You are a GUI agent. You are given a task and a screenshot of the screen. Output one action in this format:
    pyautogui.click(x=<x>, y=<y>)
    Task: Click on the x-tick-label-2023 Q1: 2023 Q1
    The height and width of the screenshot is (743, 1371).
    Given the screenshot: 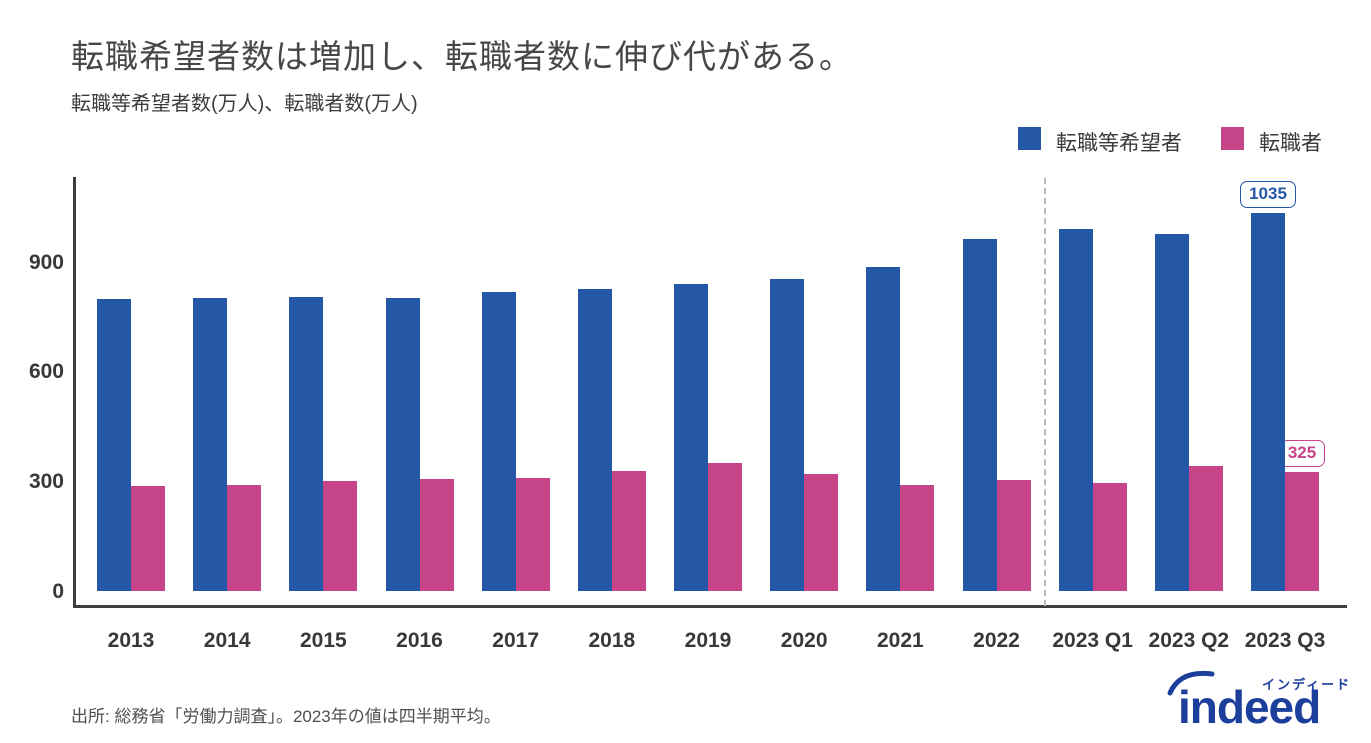 What is the action you would take?
    pyautogui.click(x=1092, y=640)
    